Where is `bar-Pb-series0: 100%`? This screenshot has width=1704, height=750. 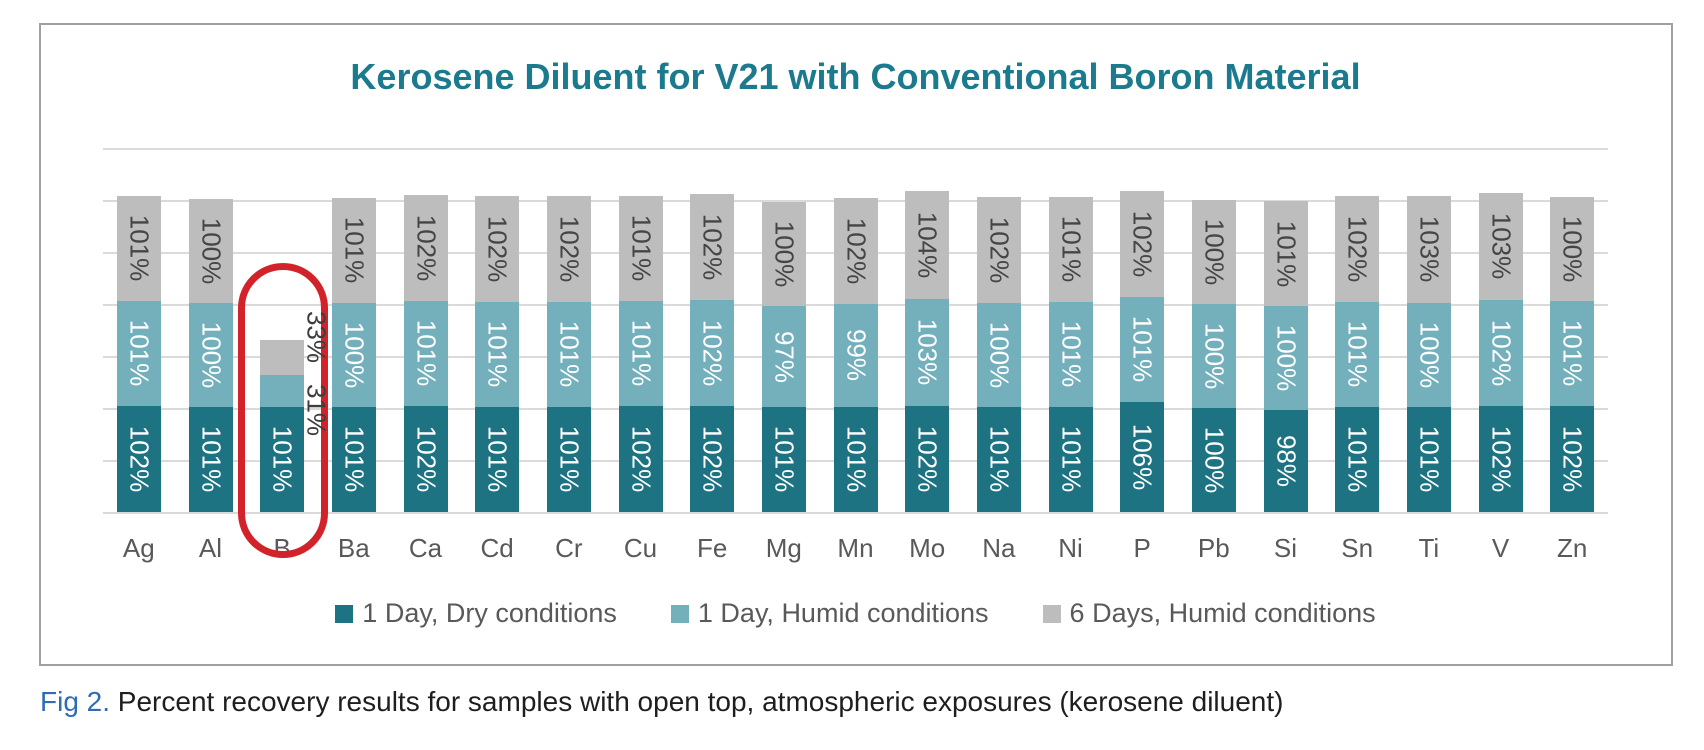 bar-Pb-series0: 100% is located at coordinates (1213, 460).